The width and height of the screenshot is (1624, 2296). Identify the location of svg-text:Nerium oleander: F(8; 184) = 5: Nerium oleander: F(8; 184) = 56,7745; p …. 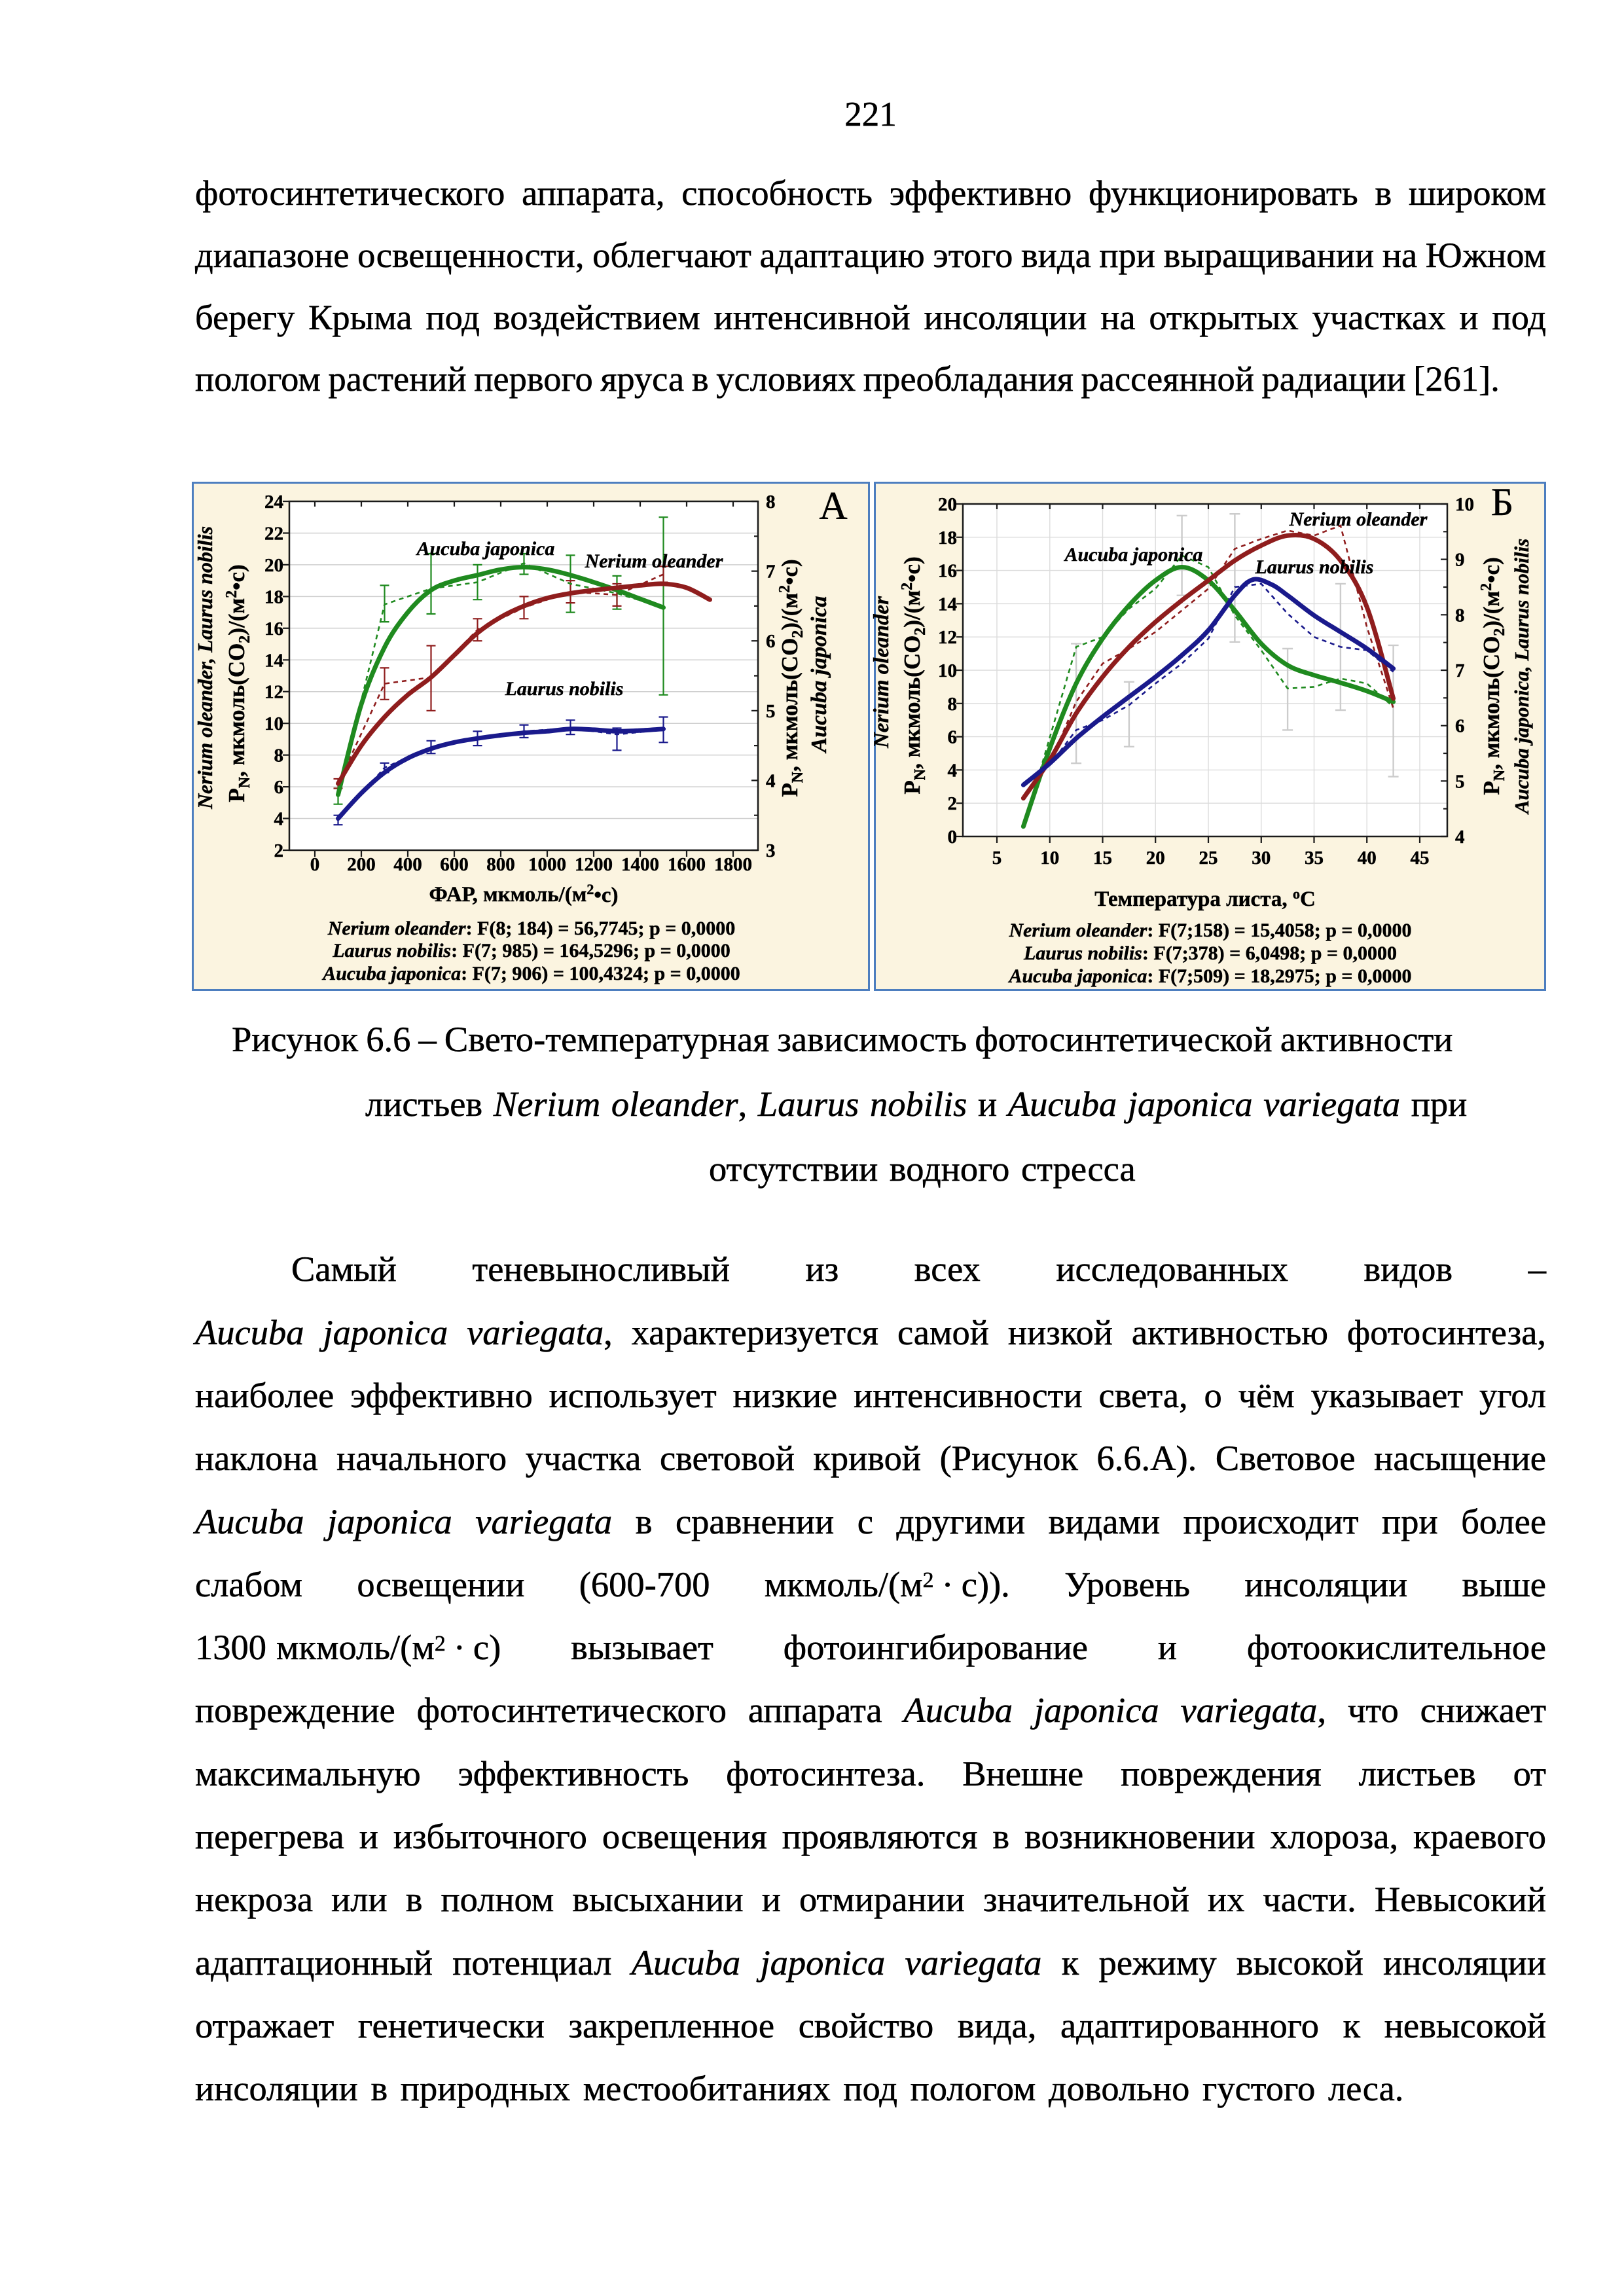
(531, 928).